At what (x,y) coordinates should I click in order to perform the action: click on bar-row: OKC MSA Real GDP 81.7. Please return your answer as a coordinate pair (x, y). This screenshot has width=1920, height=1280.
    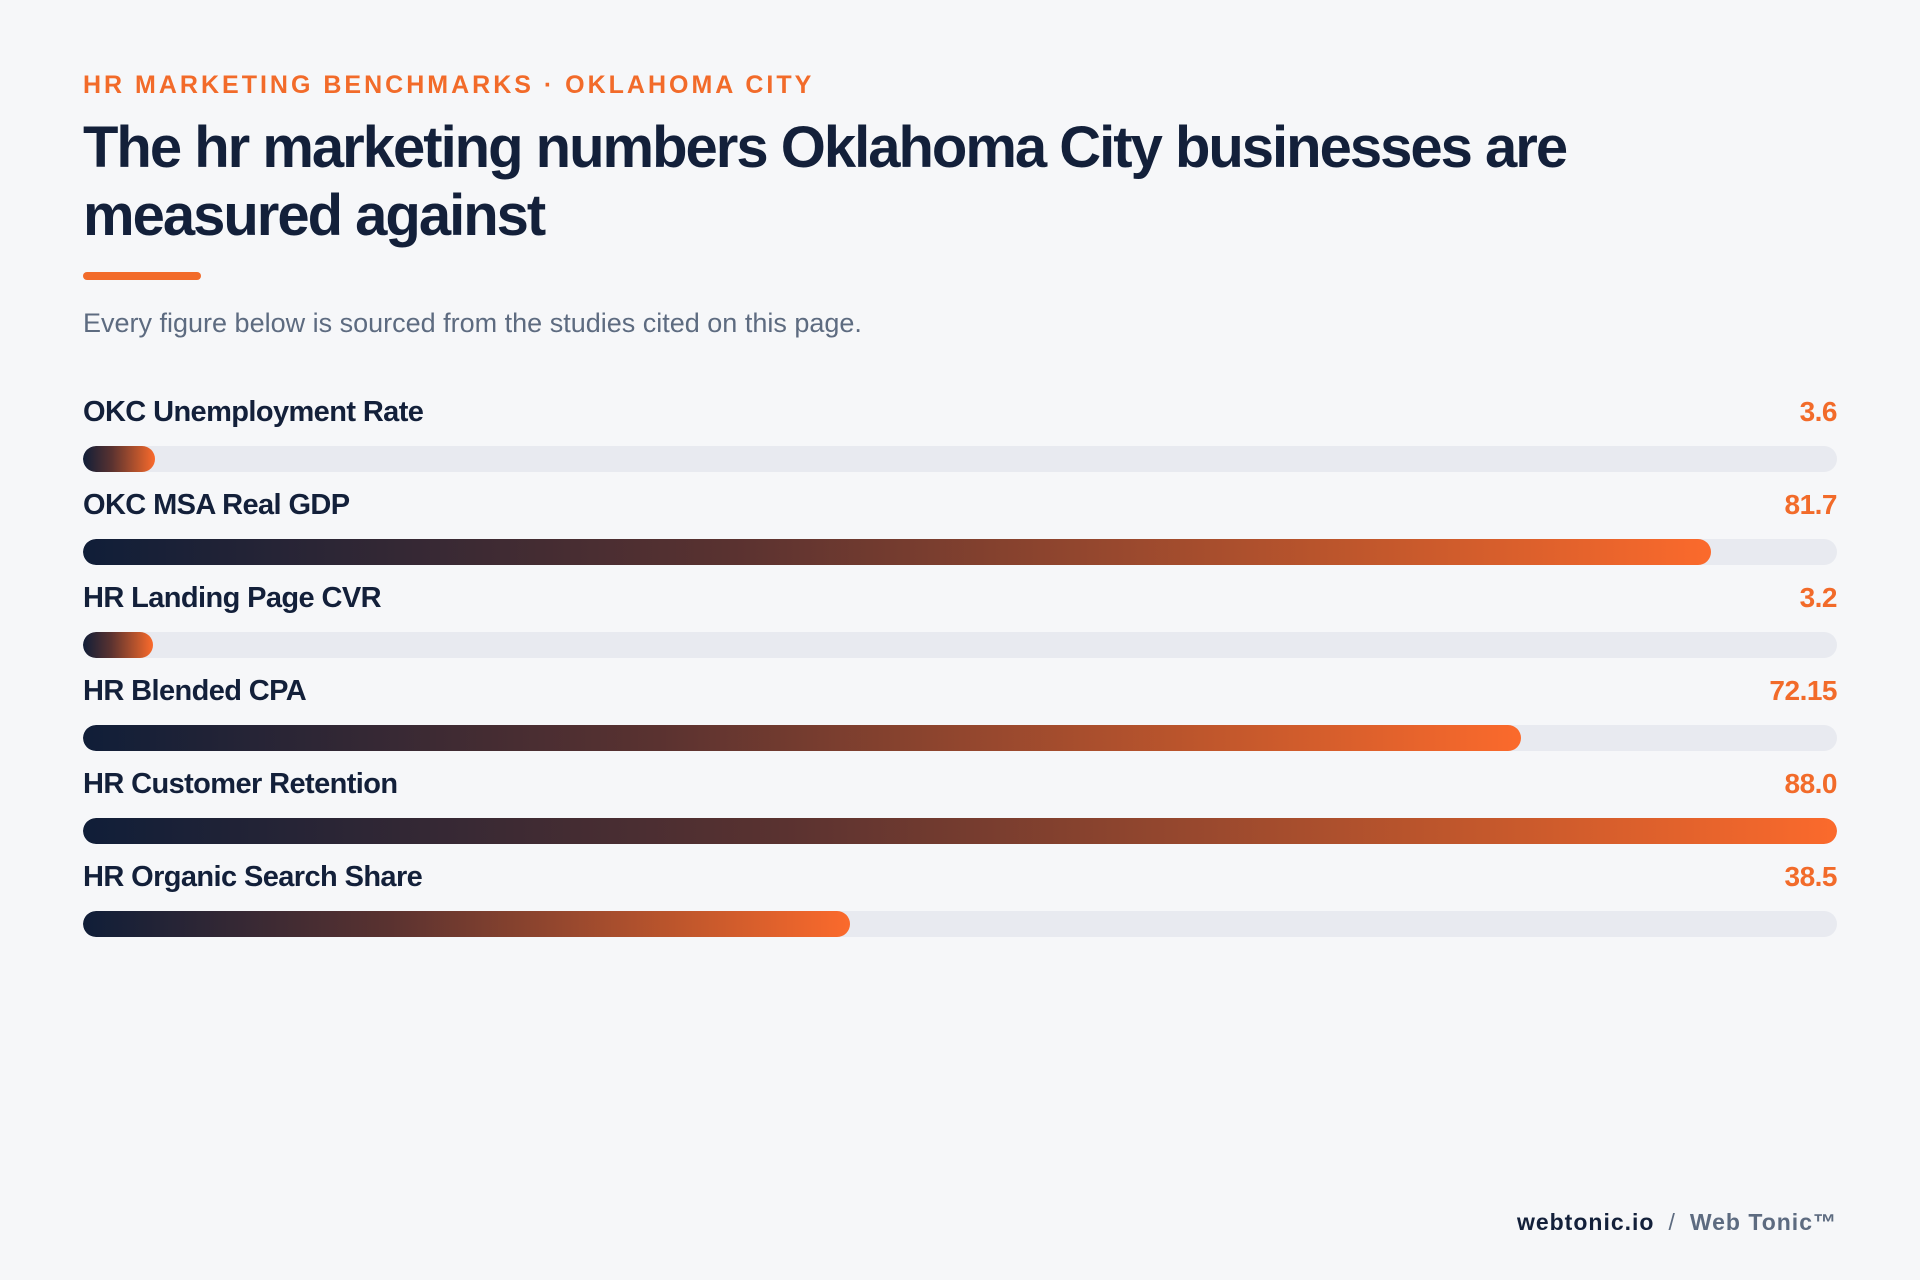
    Looking at the image, I should click on (960, 535).